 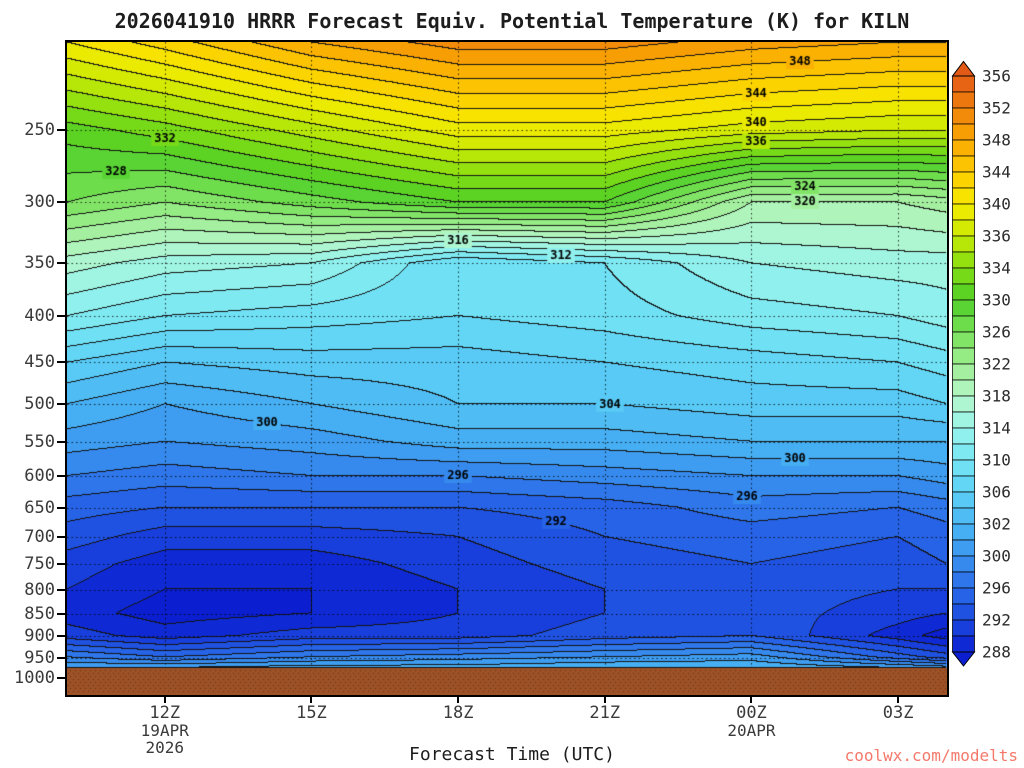 I want to click on y-tick-label: 650, so click(x=39, y=507).